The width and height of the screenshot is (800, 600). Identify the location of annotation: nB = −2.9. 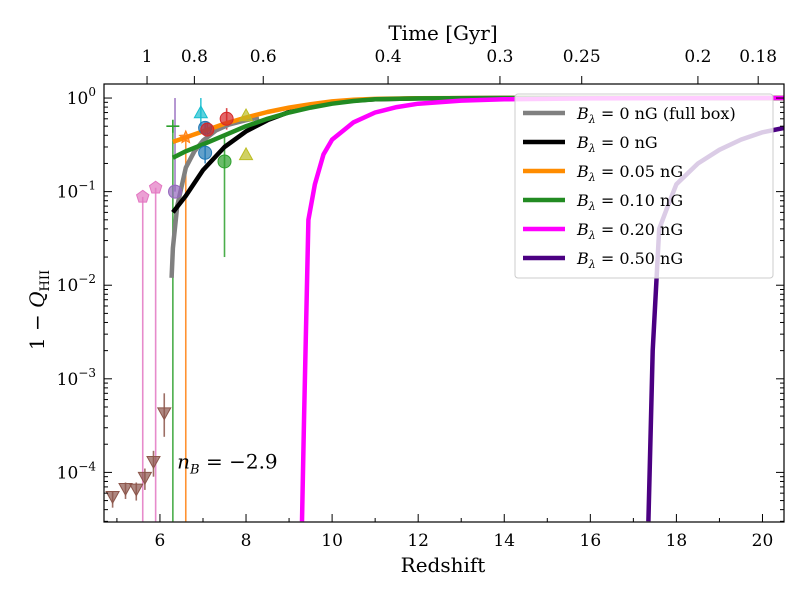
(227, 464).